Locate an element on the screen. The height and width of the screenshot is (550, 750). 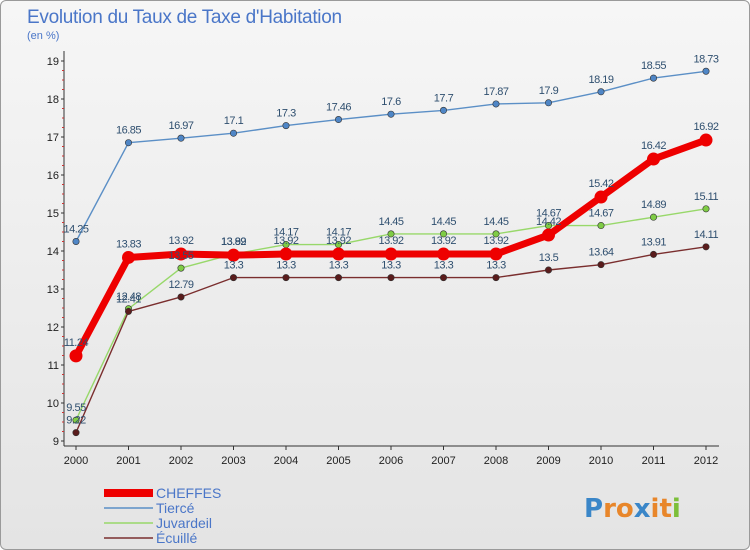
data-label-juvardeil: 14.45 is located at coordinates (443, 222).